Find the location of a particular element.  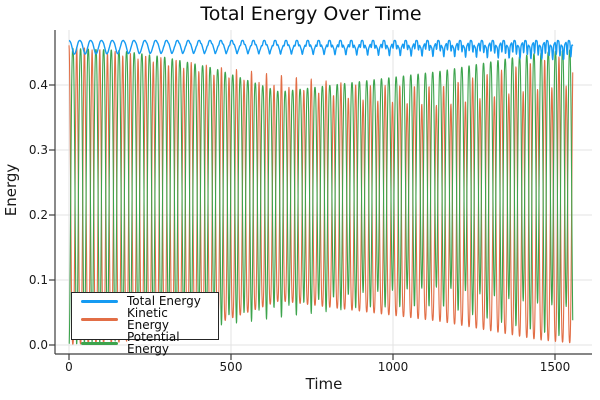

y-tick-label: 0.0 is located at coordinates (38, 345).